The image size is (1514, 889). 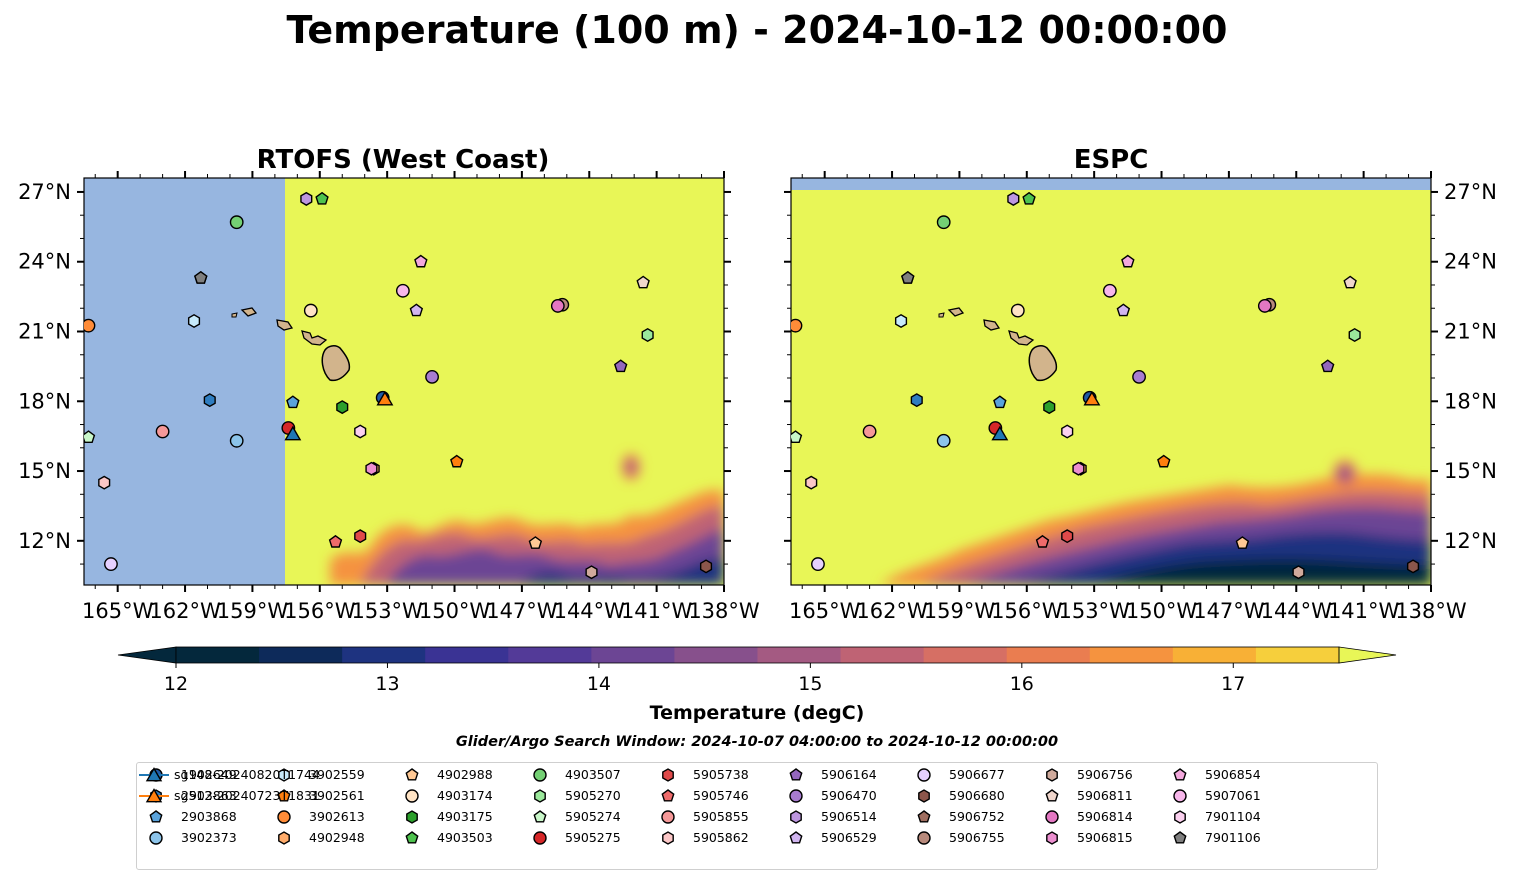 What do you see at coordinates (1413, 566) in the screenshot?
I see `marker-5906680-right` at bounding box center [1413, 566].